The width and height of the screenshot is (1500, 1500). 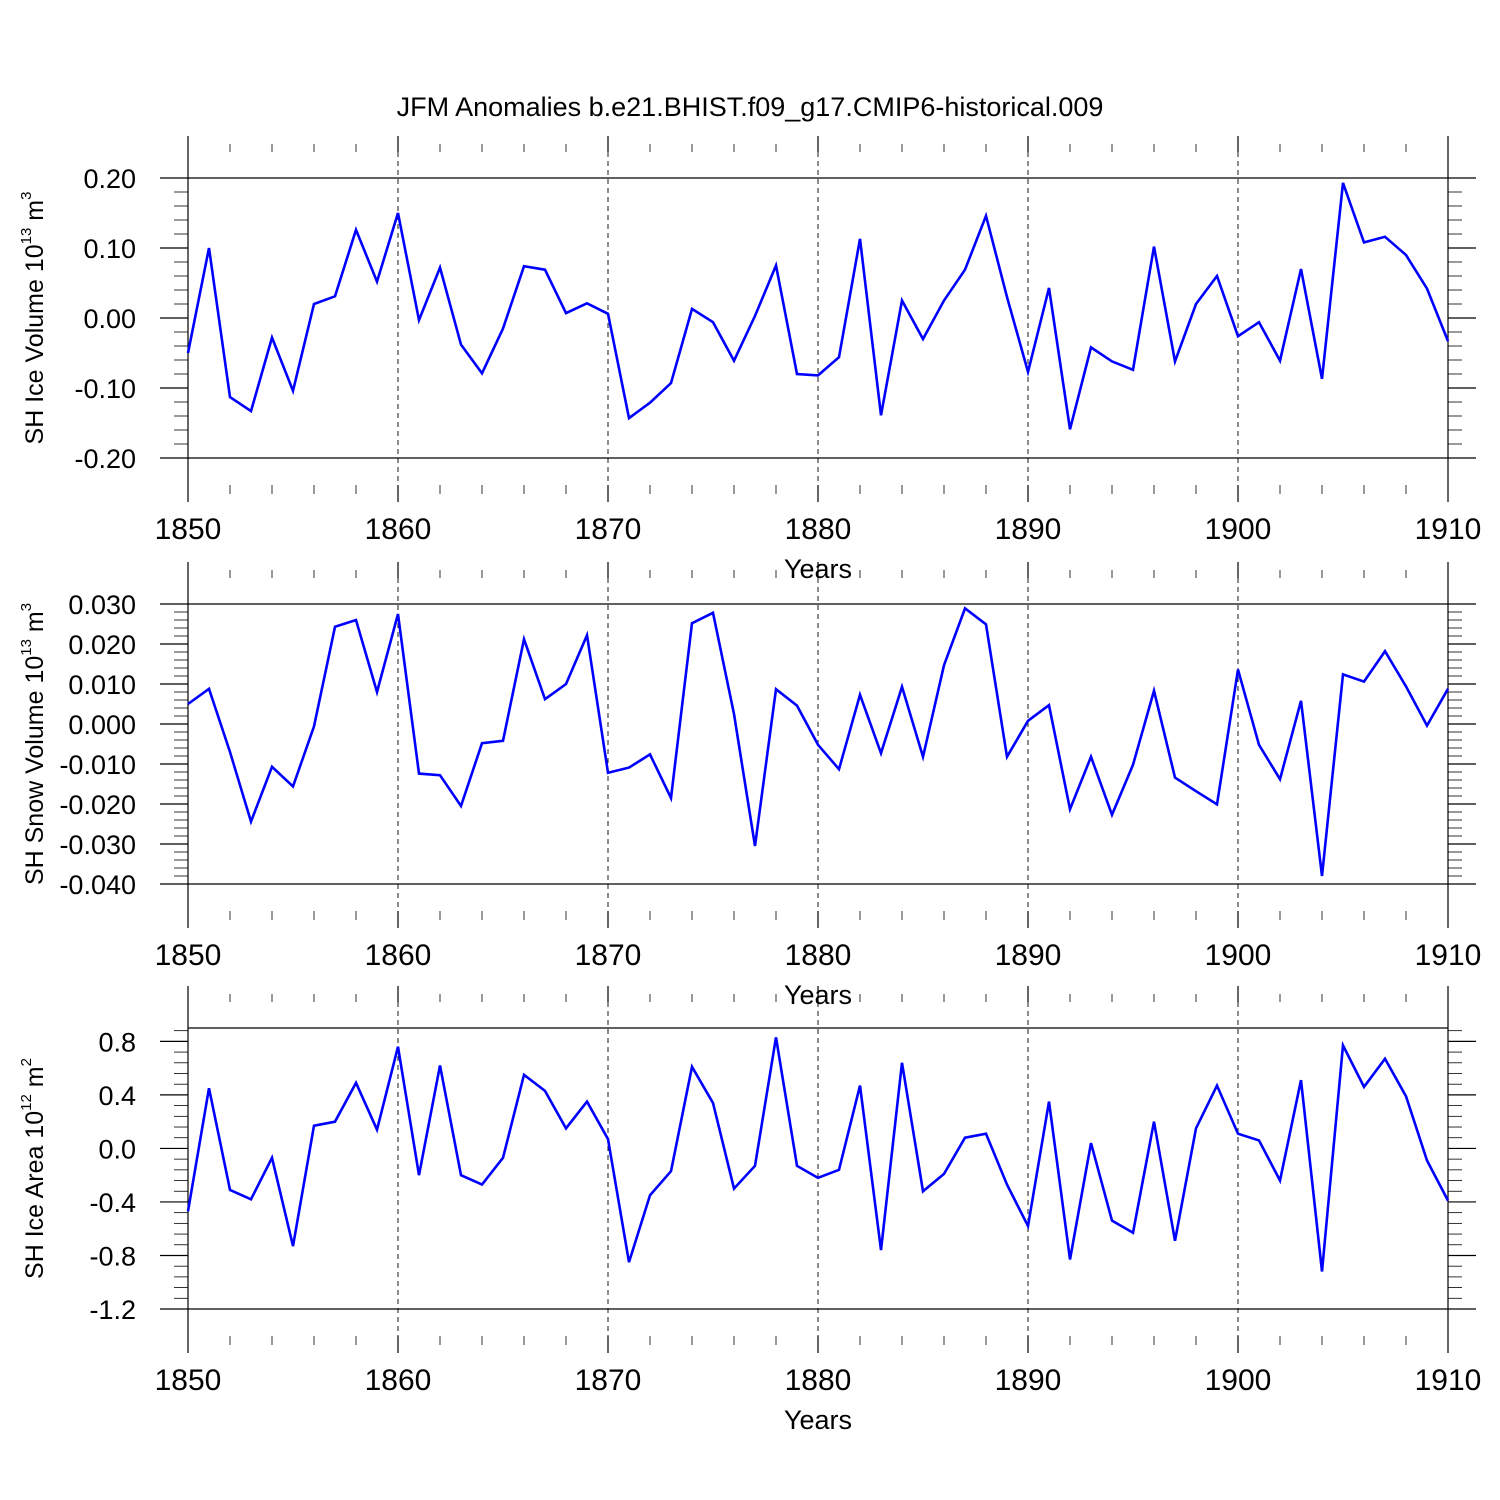 I want to click on snow-volume-ytick-label: 0.030, so click(x=102, y=605).